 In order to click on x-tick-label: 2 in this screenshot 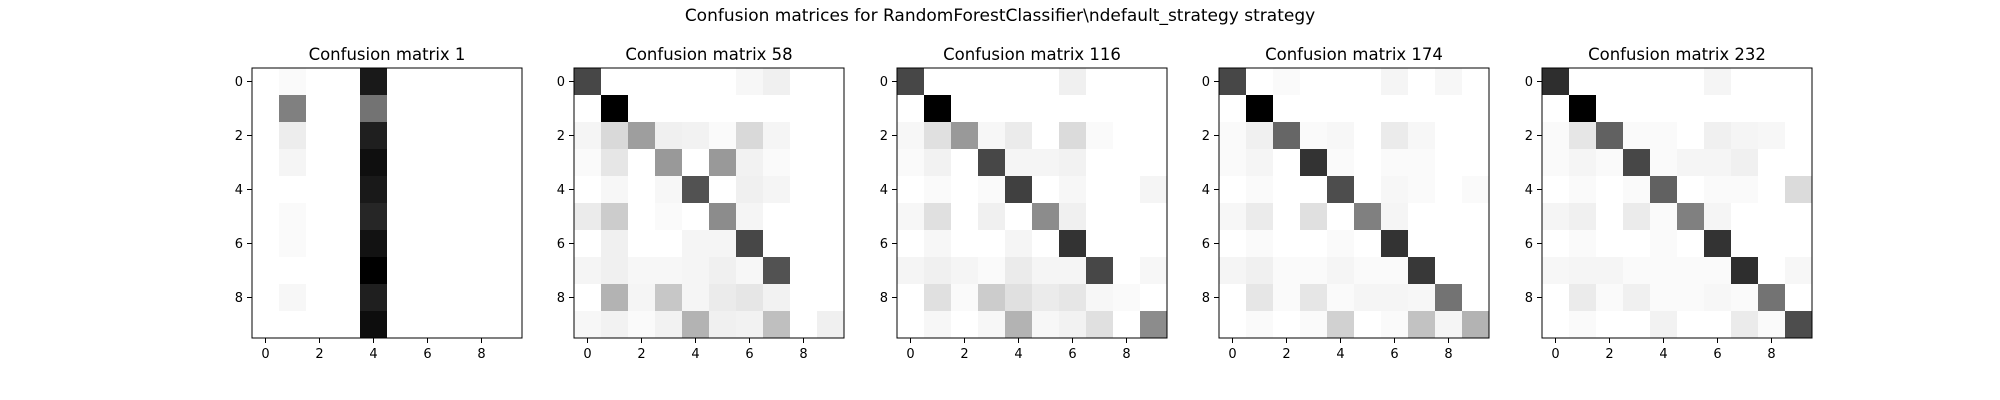, I will do `click(964, 354)`.